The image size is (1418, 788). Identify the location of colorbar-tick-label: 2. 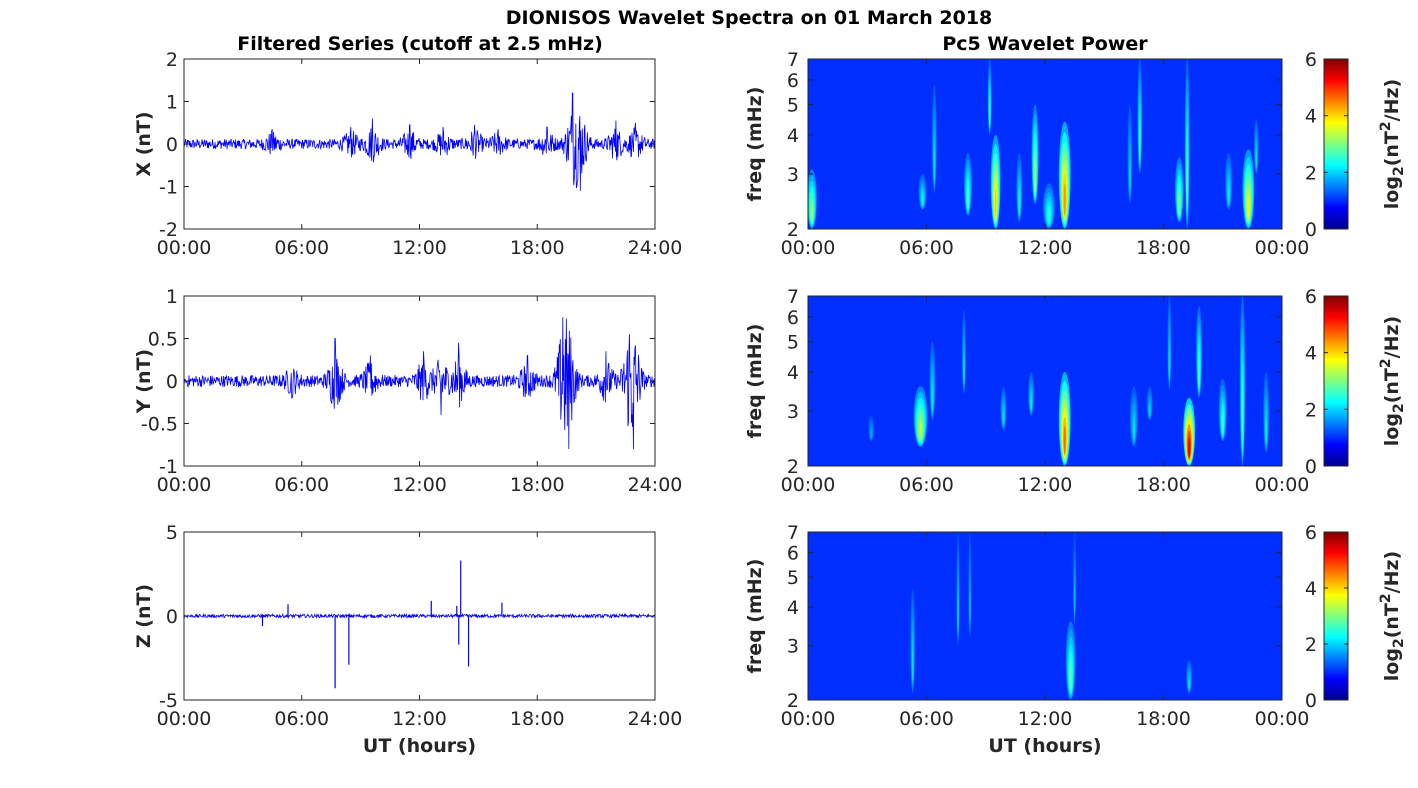
(1311, 173).